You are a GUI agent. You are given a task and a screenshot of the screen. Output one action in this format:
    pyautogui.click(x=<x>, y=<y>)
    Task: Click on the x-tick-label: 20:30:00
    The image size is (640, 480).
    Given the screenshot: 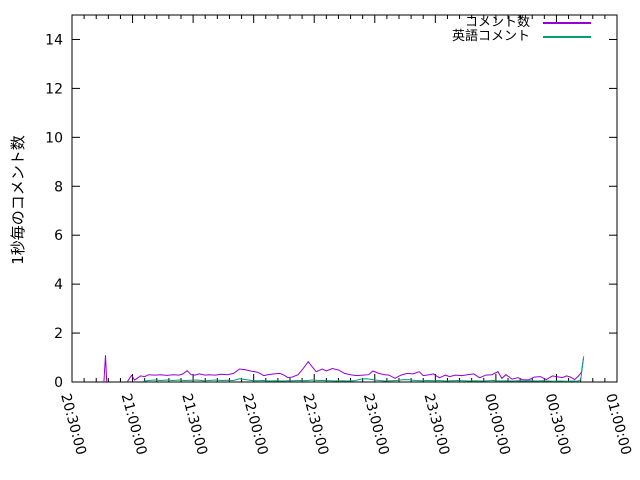 What is the action you would take?
    pyautogui.click(x=73, y=424)
    